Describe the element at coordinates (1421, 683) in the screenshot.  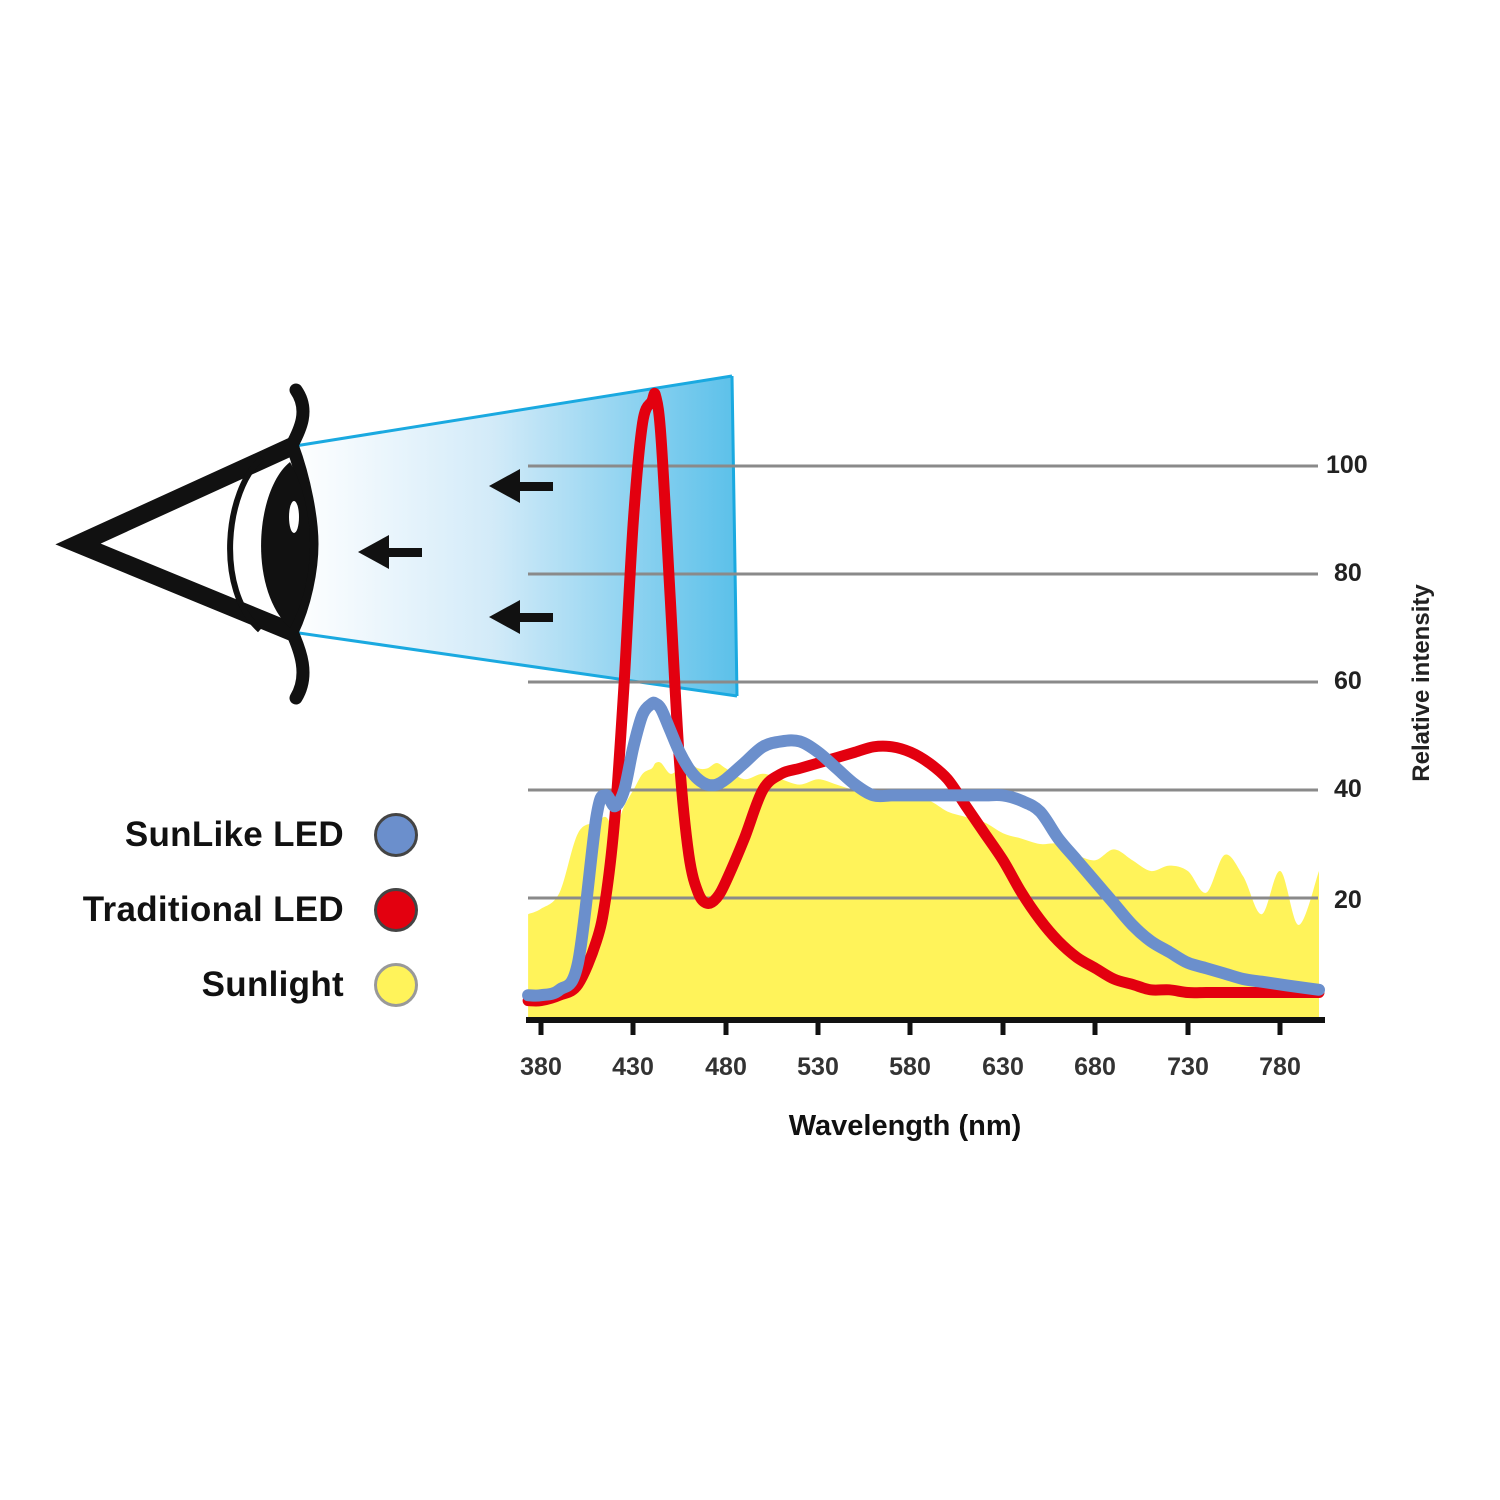
I see `y-axis-label: Relative intensity` at that location.